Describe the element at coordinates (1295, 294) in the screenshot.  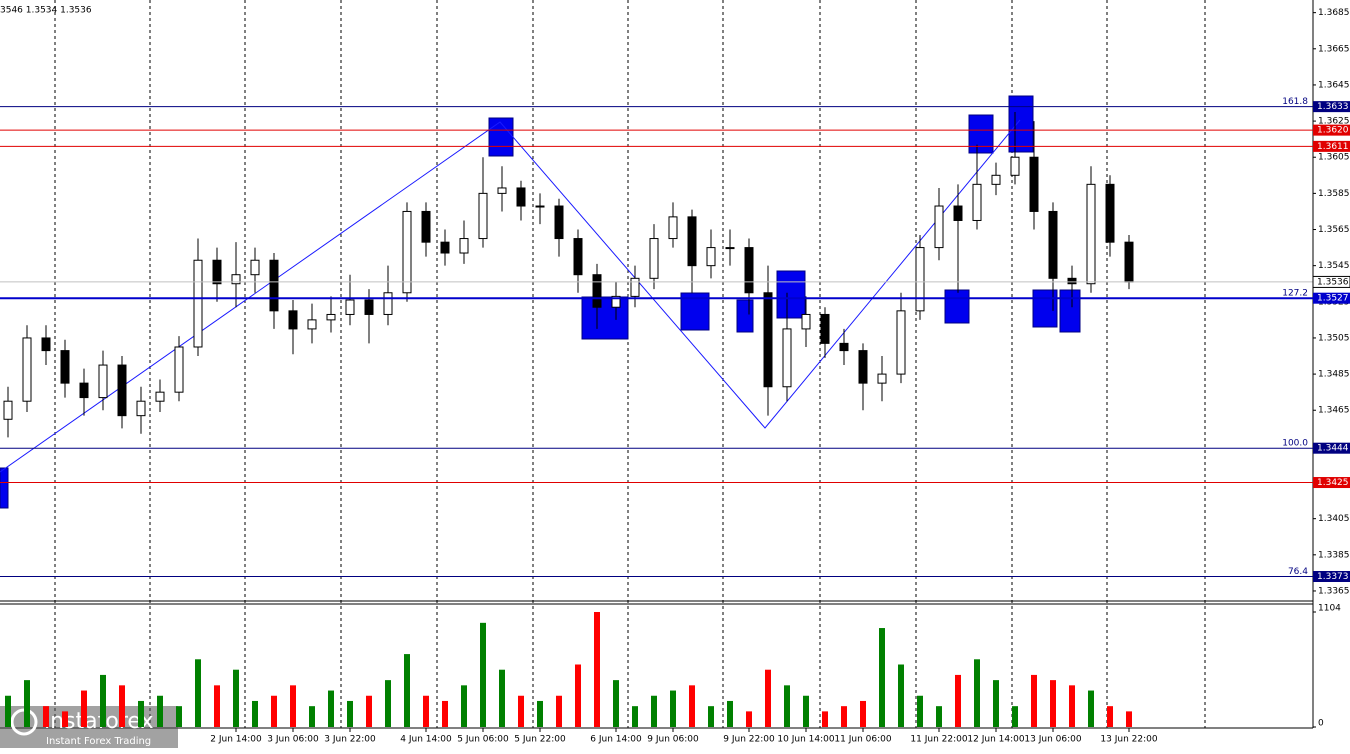
I see `fib-label: 127.2` at that location.